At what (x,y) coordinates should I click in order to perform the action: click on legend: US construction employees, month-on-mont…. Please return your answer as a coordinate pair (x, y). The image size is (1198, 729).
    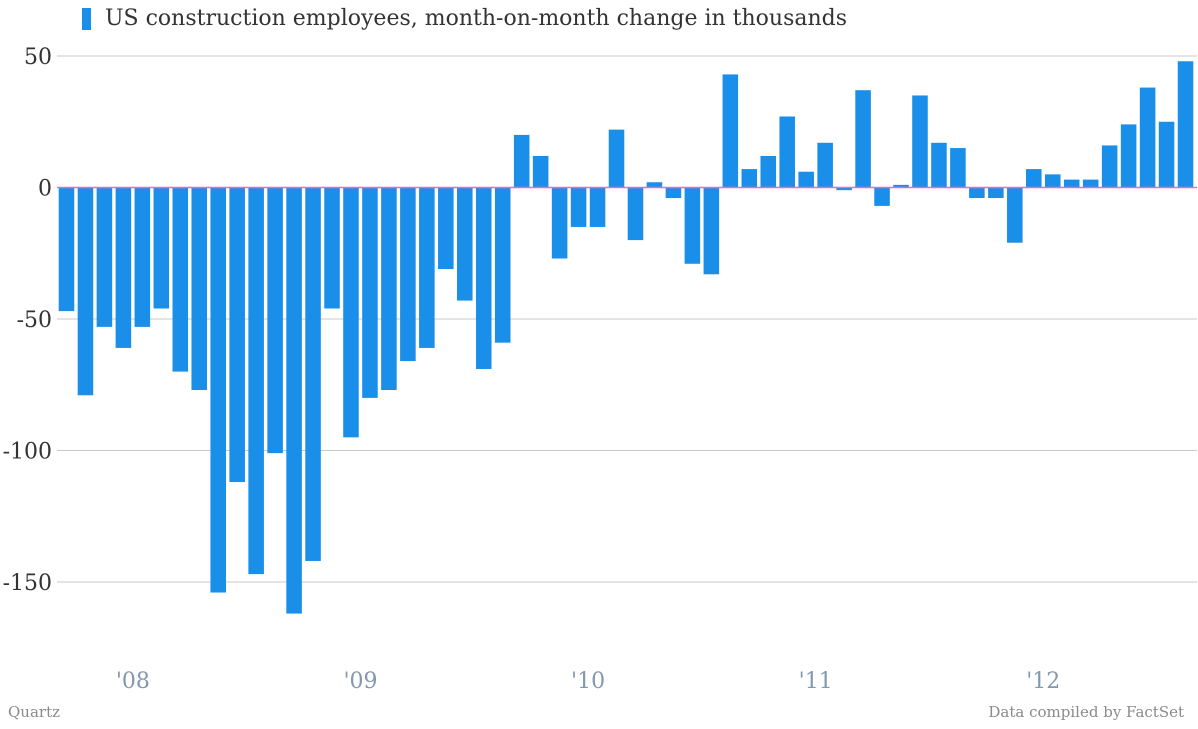
    Looking at the image, I should click on (464, 18).